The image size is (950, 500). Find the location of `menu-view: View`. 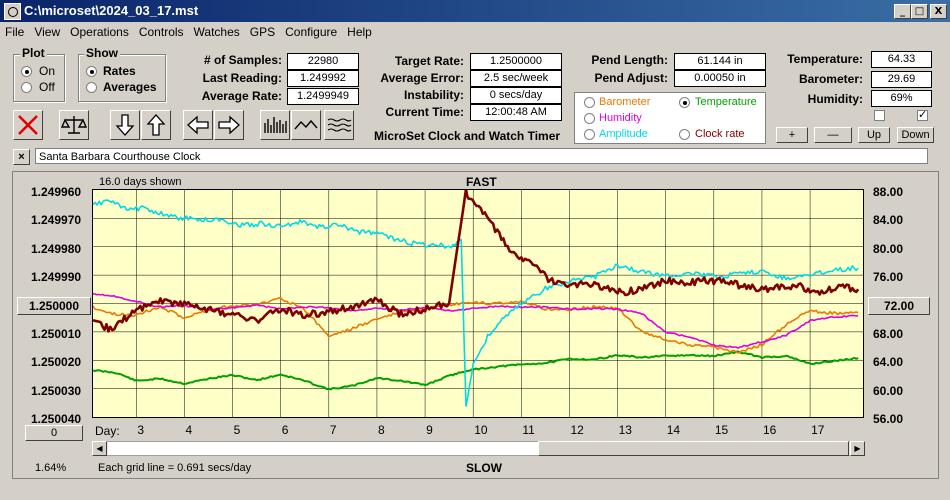

menu-view: View is located at coordinates (47, 32).